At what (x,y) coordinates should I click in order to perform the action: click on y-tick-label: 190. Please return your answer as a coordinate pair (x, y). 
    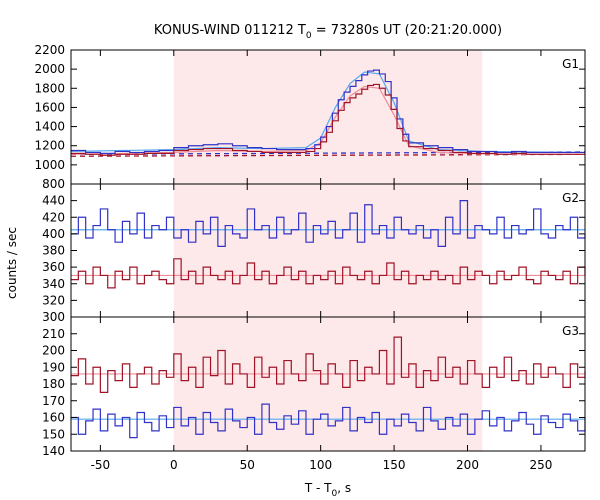
    Looking at the image, I should click on (53, 367).